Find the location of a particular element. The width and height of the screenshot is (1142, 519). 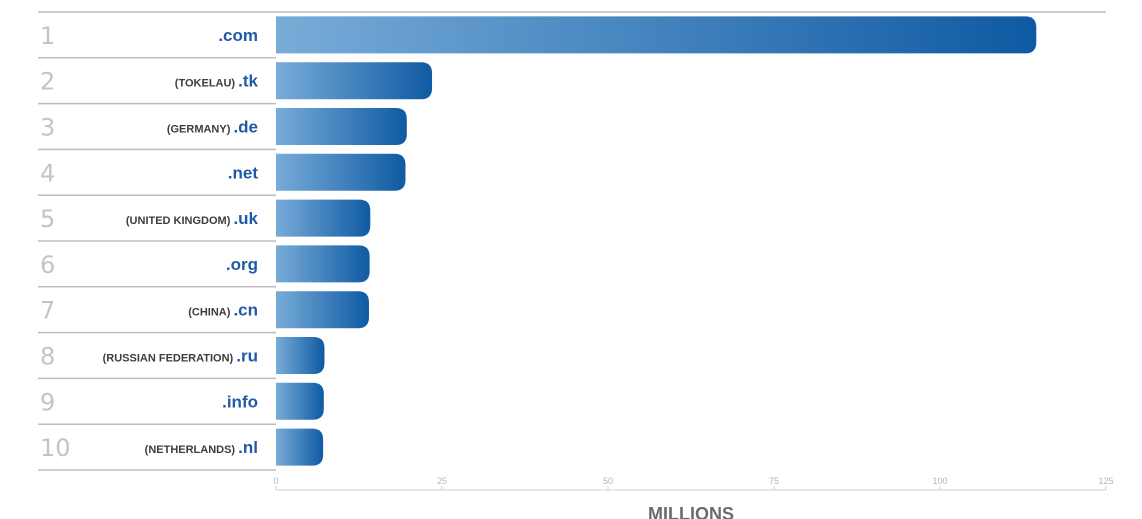

category-label: .info is located at coordinates (240, 401).